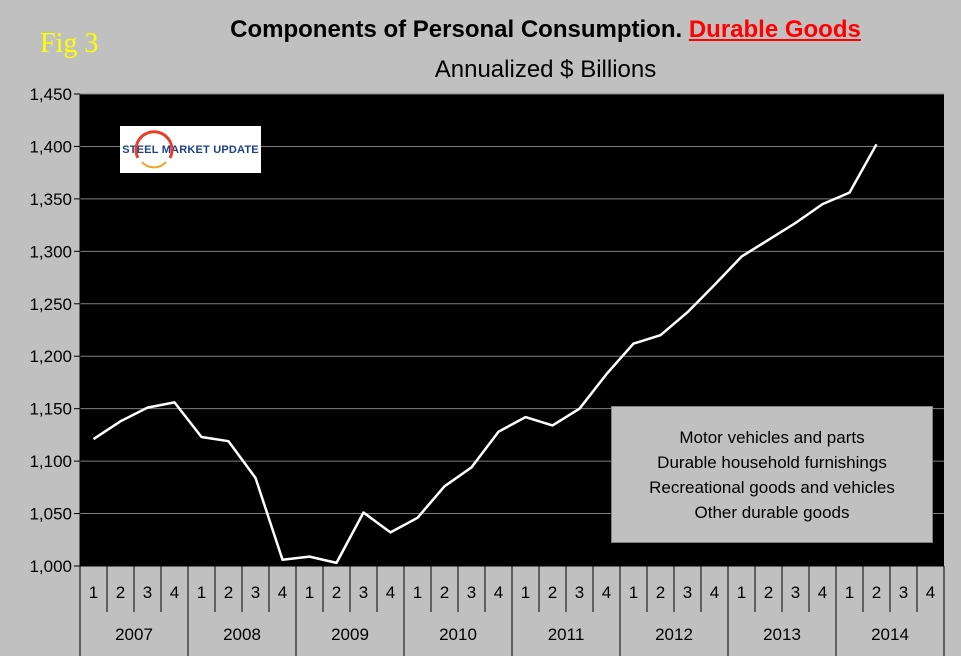  Describe the element at coordinates (50, 199) in the screenshot. I see `y-tick-label: 1,350` at that location.